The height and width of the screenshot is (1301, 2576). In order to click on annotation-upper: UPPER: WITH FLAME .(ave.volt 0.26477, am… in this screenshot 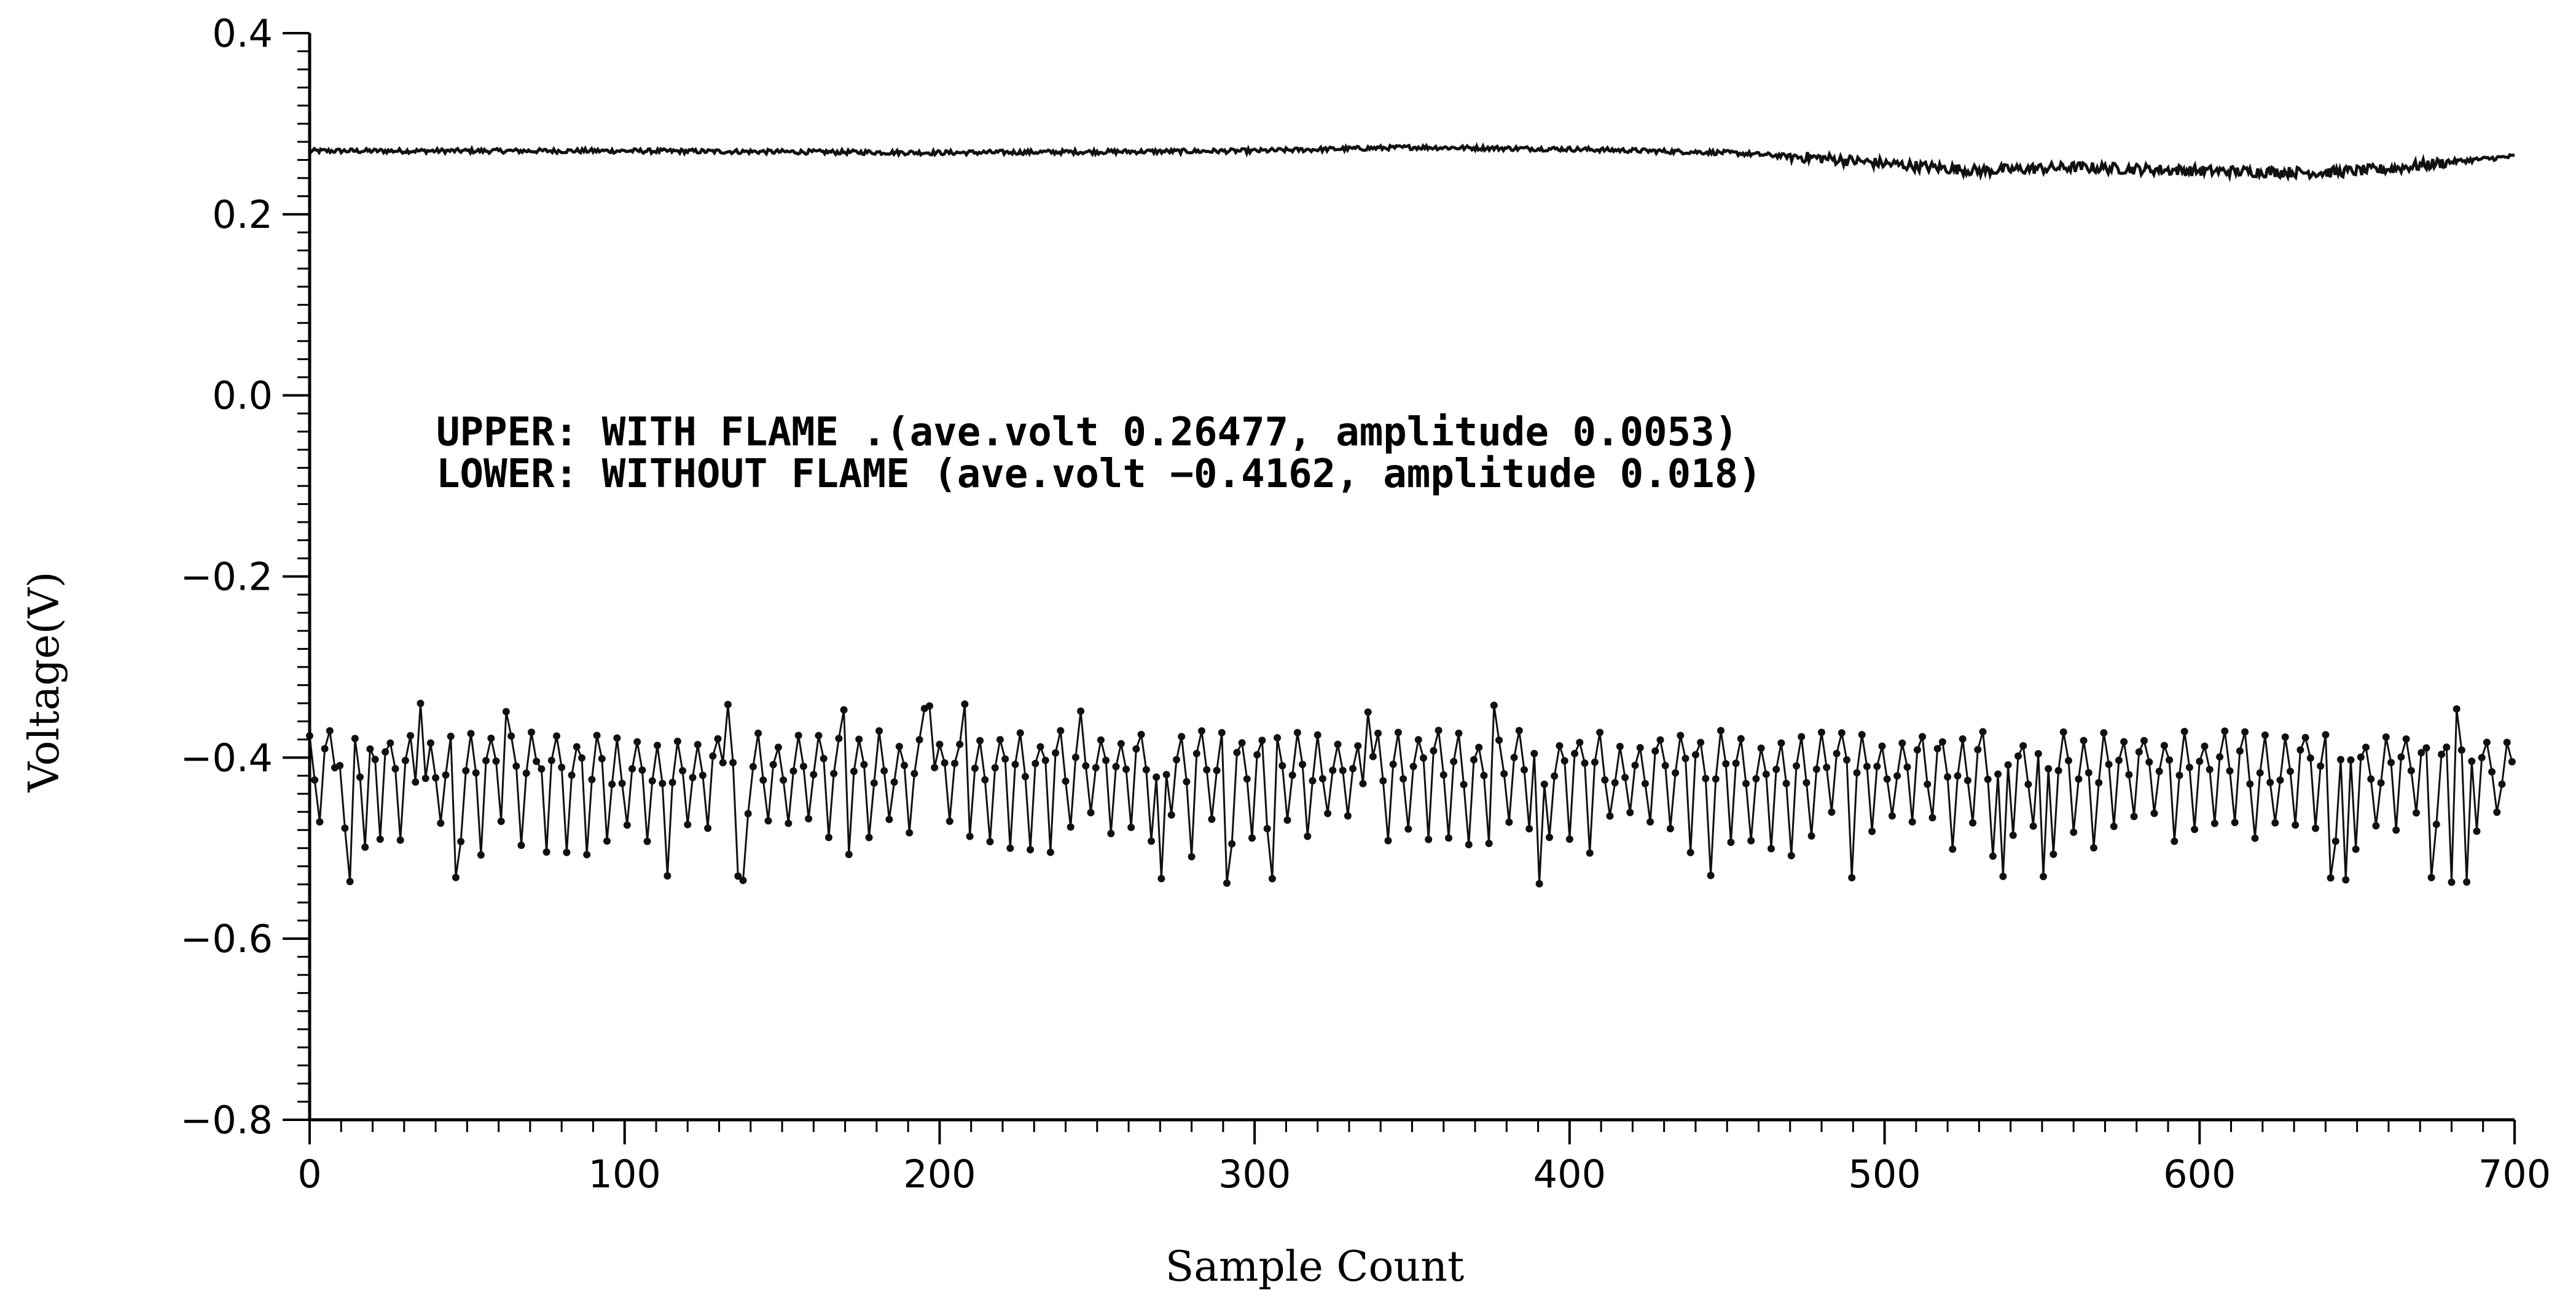, I will do `click(1087, 432)`.